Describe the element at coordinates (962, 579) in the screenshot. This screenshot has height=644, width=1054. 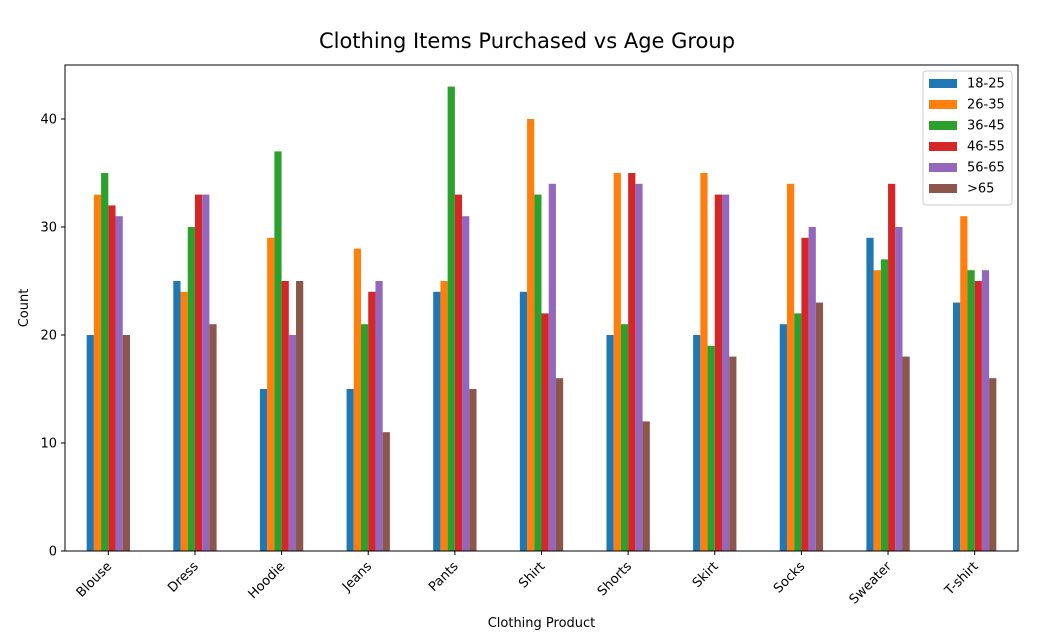
I see `x-tick-label: T-shirt` at that location.